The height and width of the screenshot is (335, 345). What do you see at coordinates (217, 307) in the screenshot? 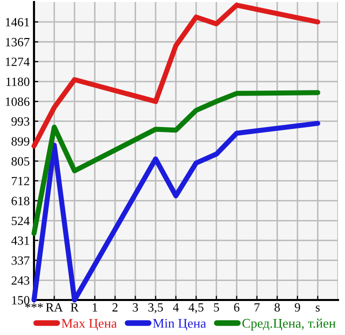
I see `x-tick-label: 5` at bounding box center [217, 307].